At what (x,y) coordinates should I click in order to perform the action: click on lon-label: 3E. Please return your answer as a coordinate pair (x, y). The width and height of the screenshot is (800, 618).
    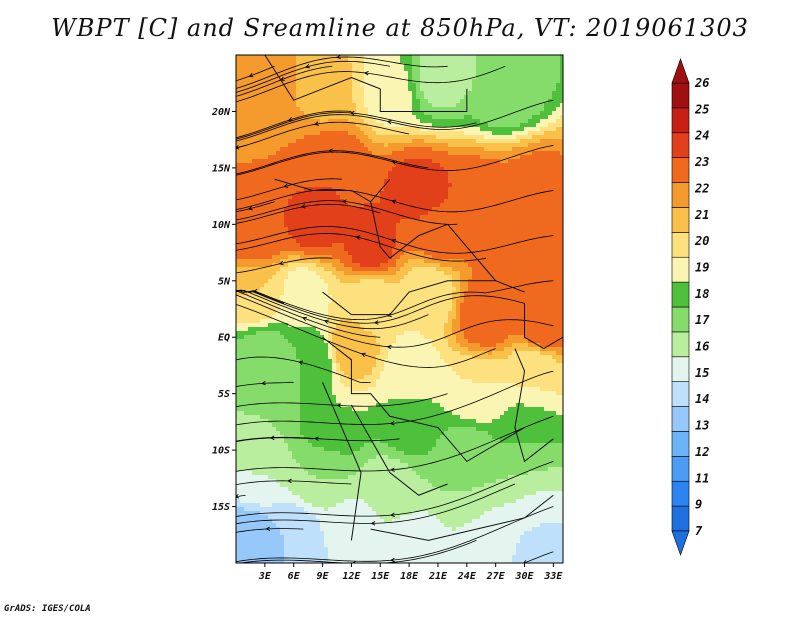
    Looking at the image, I should click on (265, 576).